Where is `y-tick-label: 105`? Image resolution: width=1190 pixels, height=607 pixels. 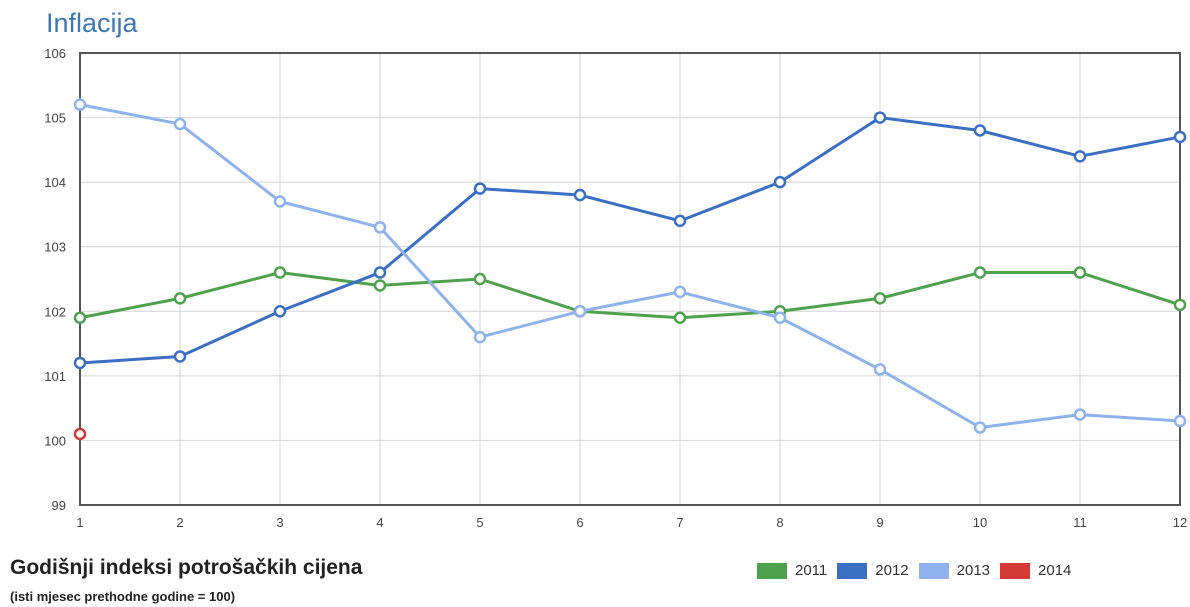
y-tick-label: 105 is located at coordinates (55, 118).